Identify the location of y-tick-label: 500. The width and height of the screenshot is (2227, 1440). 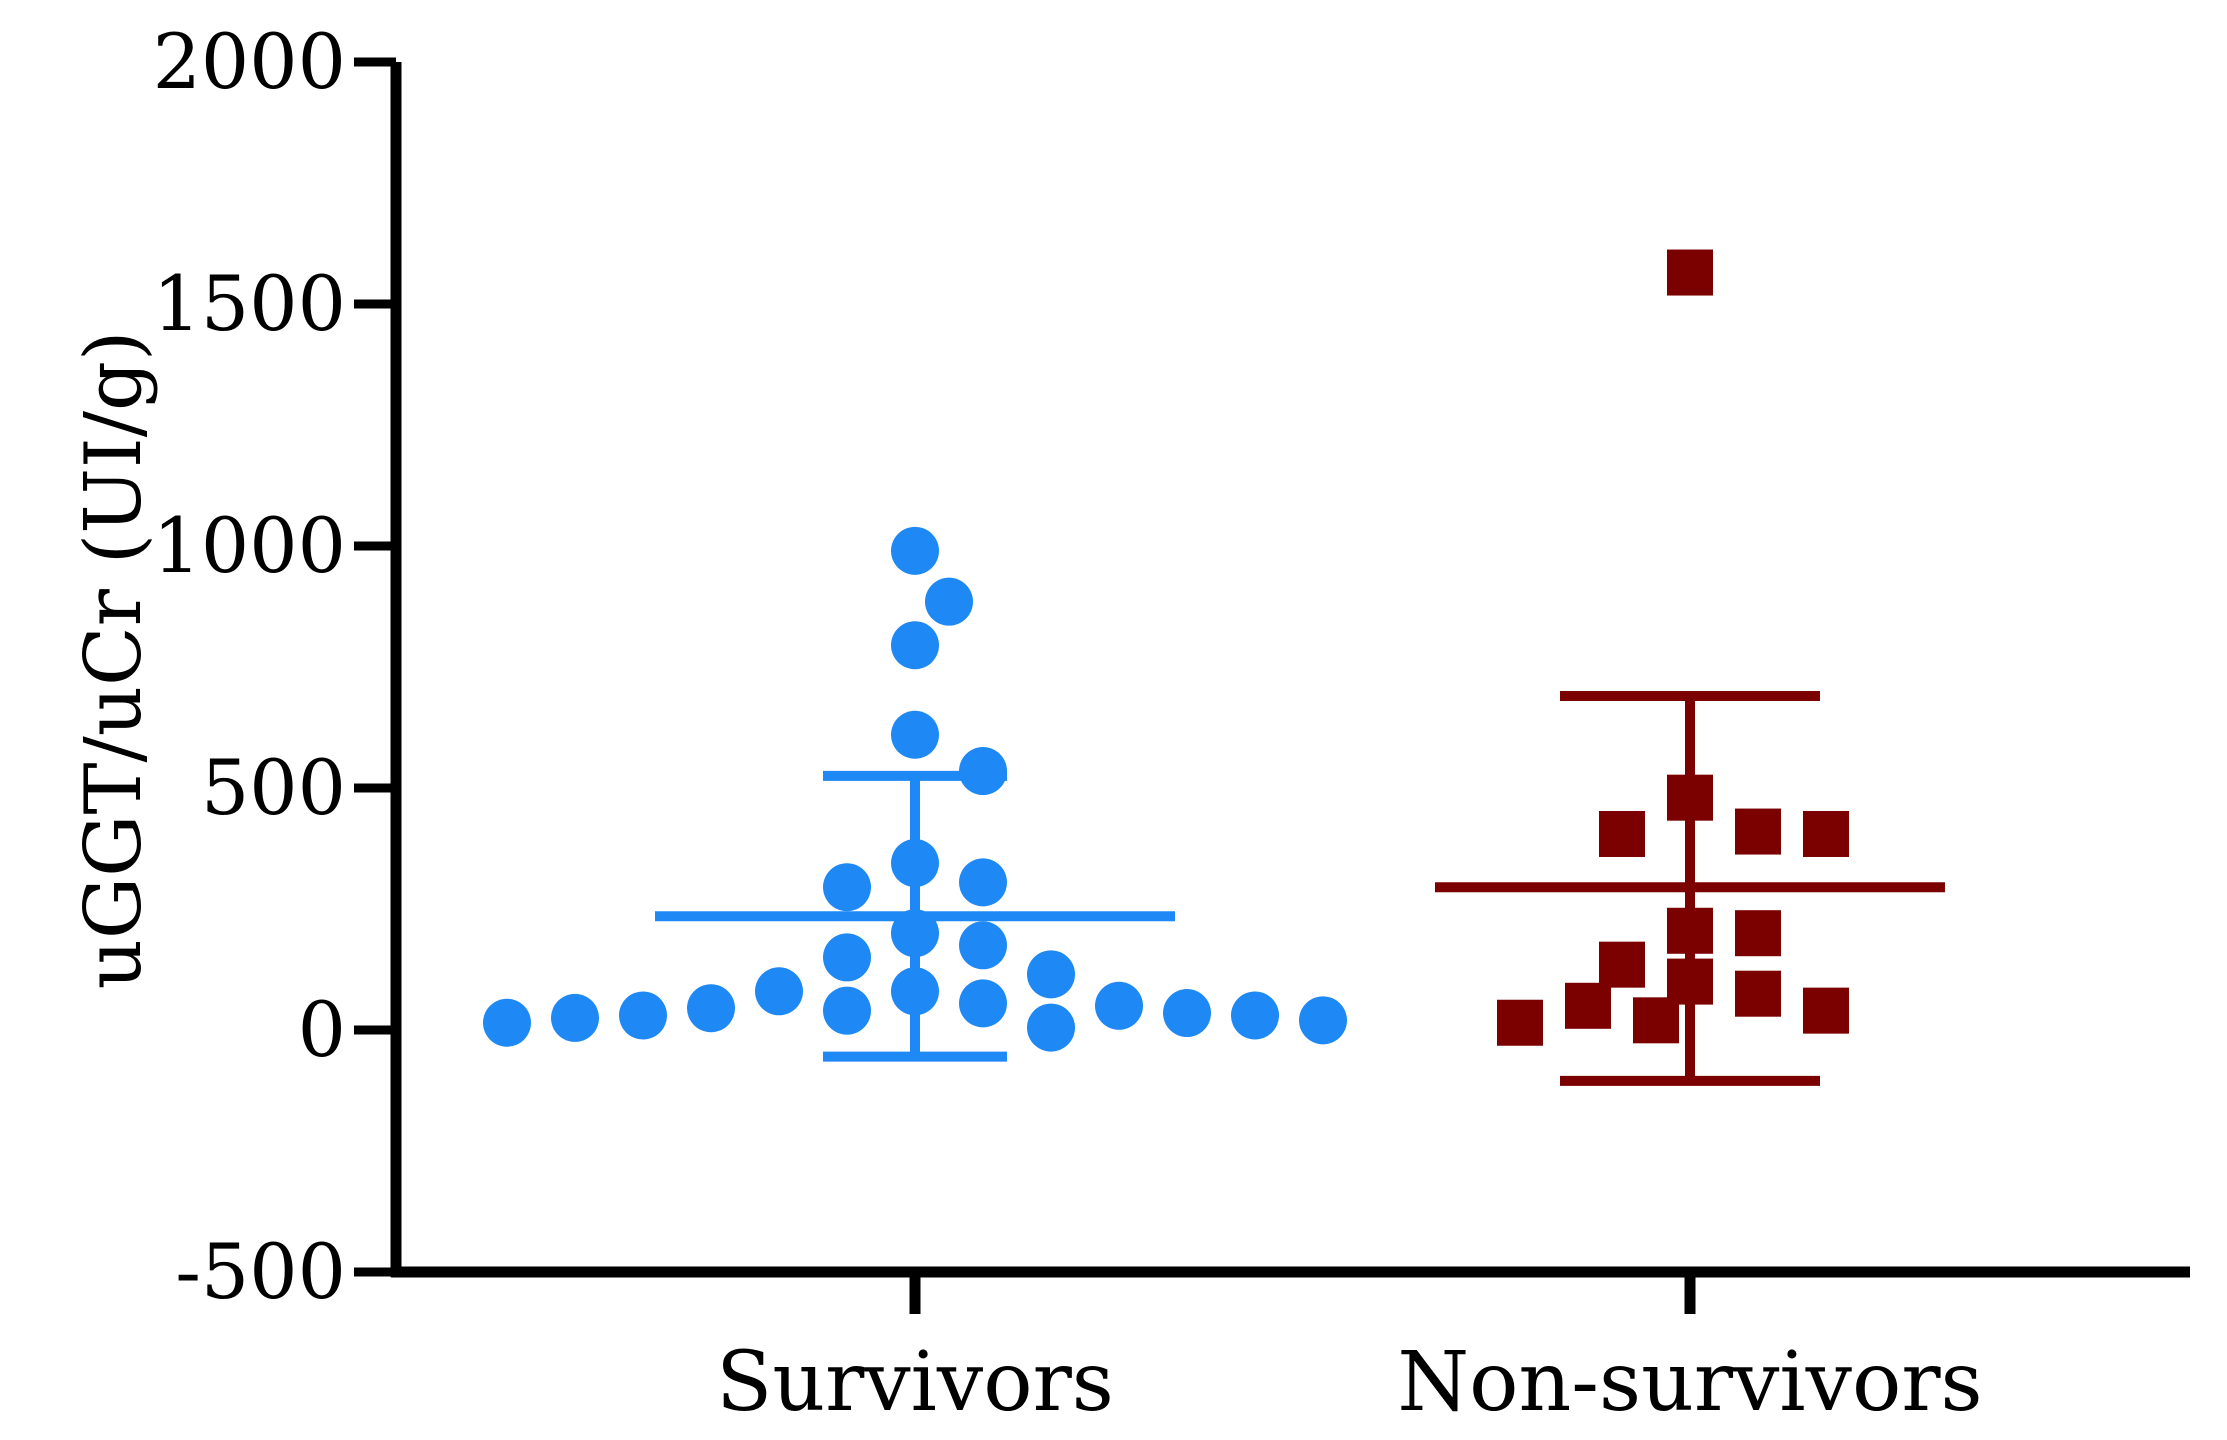
(273, 787).